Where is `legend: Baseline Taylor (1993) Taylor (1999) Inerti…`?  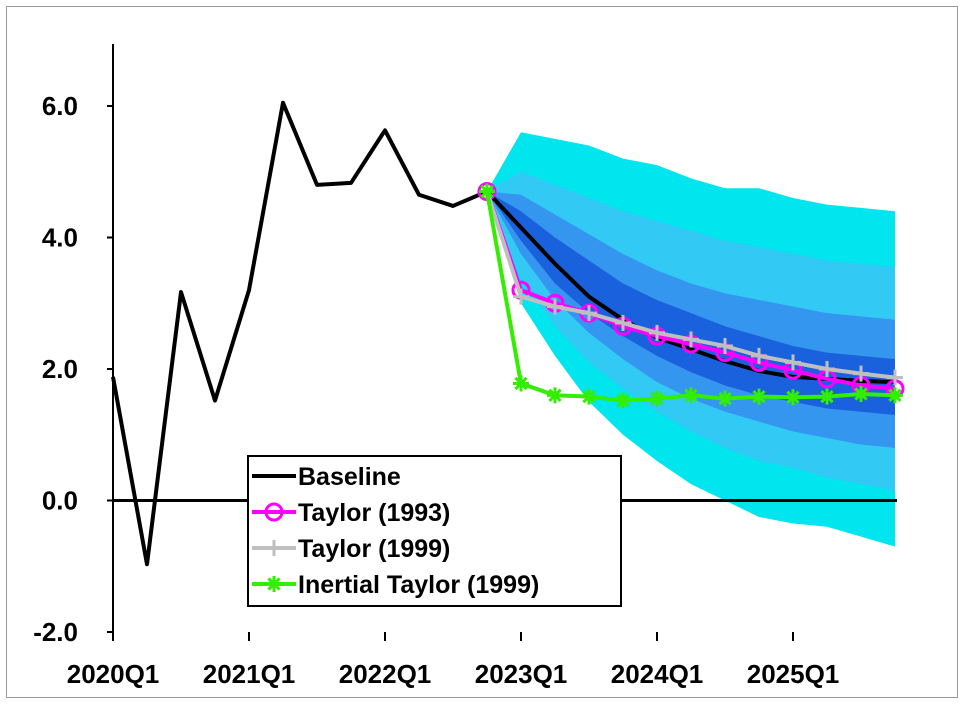
legend: Baseline Taylor (1993) Taylor (1999) Inerti… is located at coordinates (434, 531).